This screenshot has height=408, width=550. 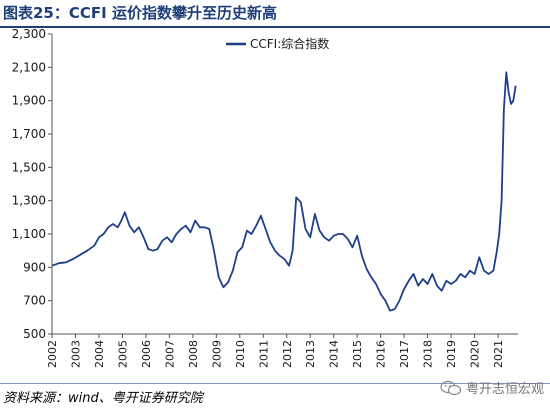 I want to click on source-note: 资料来源：wind、粤开证券研究院, so click(x=103, y=398).